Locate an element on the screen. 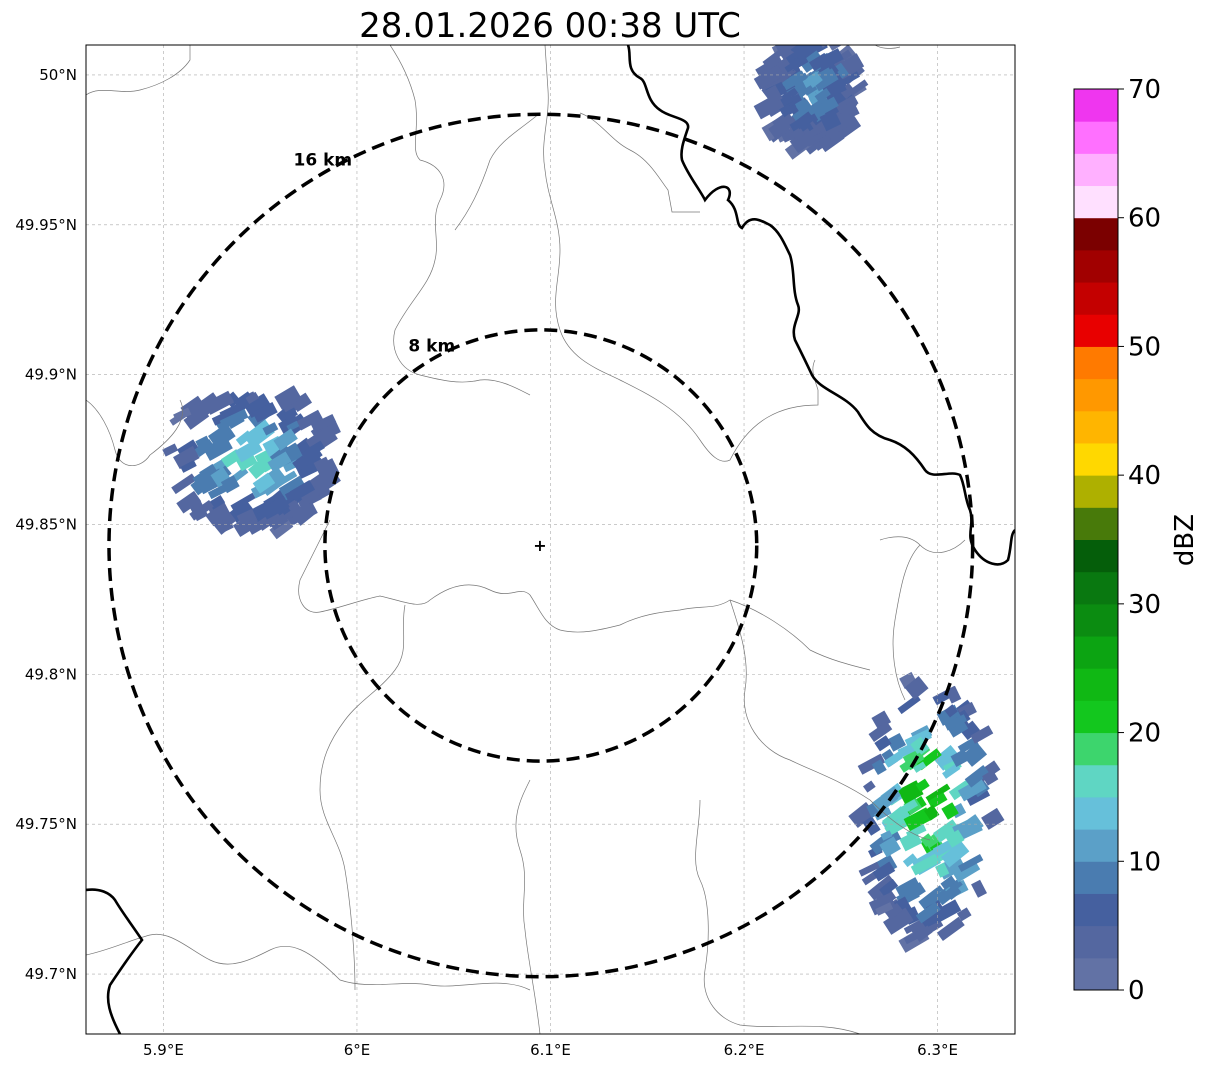 This screenshot has height=1069, width=1207. colorbar-tick-label: 70 is located at coordinates (1144, 90).